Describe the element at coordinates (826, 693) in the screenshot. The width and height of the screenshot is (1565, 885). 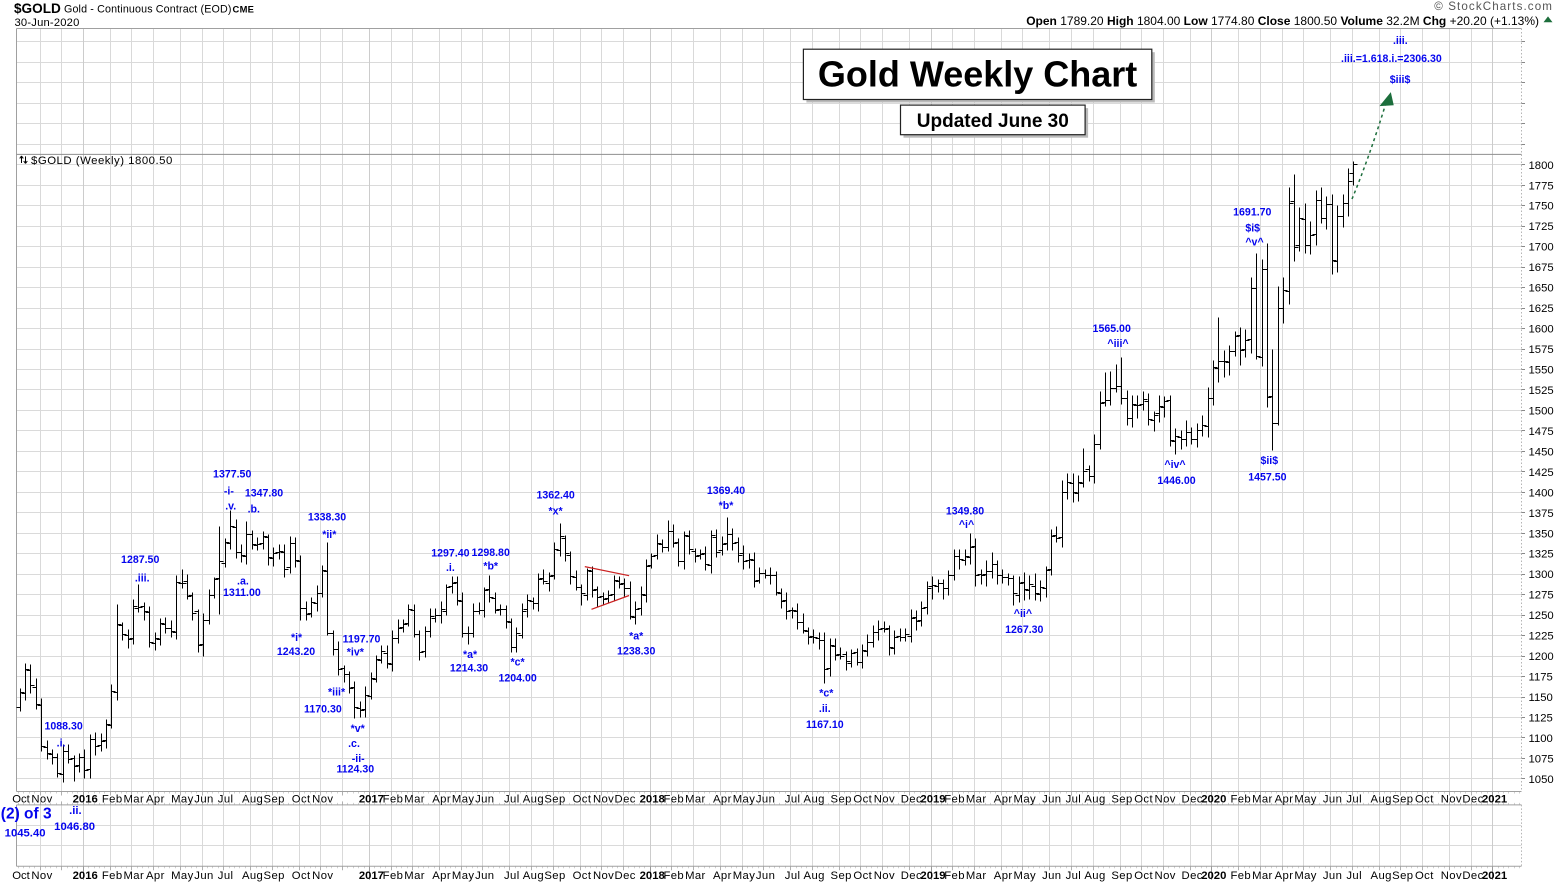
I see `svg-text: *c*` at that location.